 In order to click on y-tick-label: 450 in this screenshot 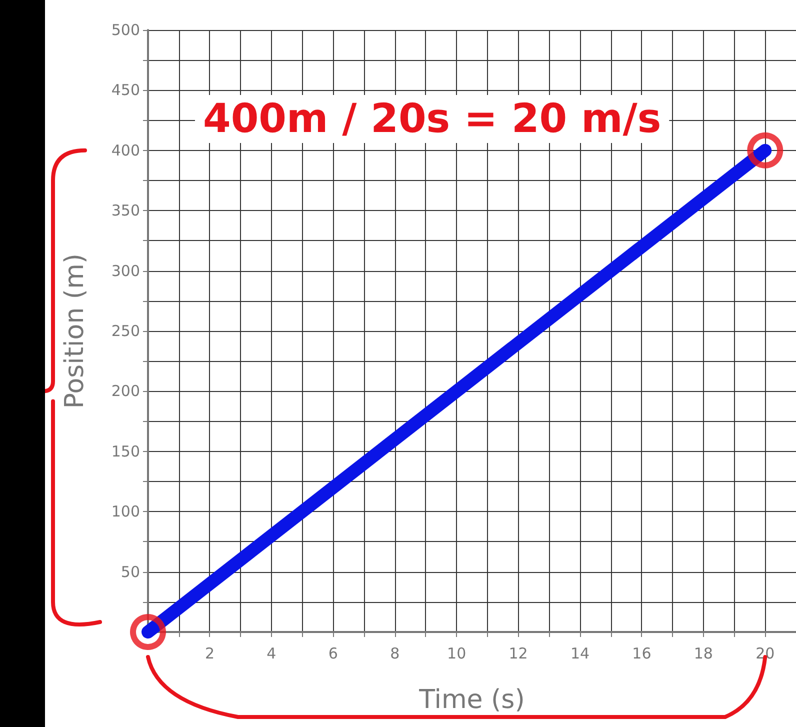, I will do `click(125, 90)`.